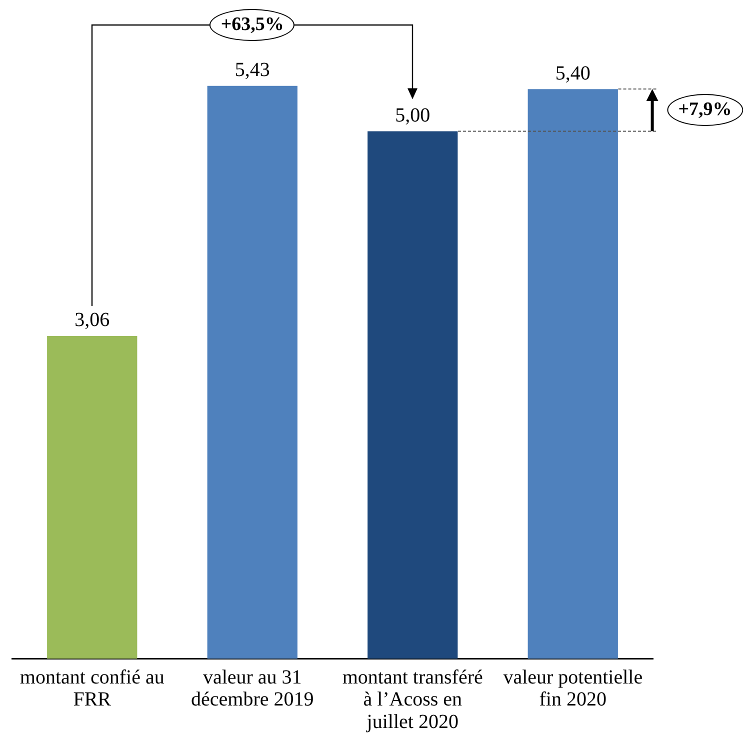 This screenshot has width=743, height=742. I want to click on data-label: 5,43, so click(252, 70).